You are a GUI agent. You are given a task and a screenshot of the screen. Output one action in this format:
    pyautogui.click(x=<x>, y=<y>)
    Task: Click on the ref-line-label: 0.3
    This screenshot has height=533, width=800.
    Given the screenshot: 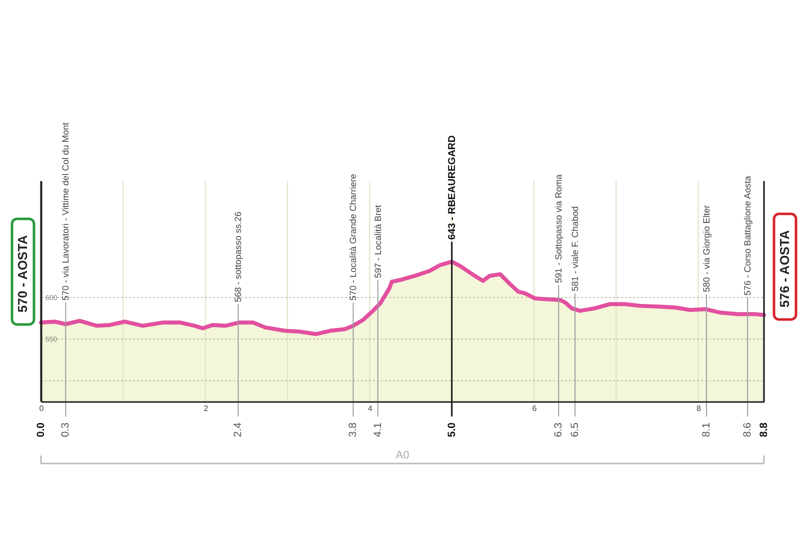 What is the action you would take?
    pyautogui.click(x=66, y=430)
    